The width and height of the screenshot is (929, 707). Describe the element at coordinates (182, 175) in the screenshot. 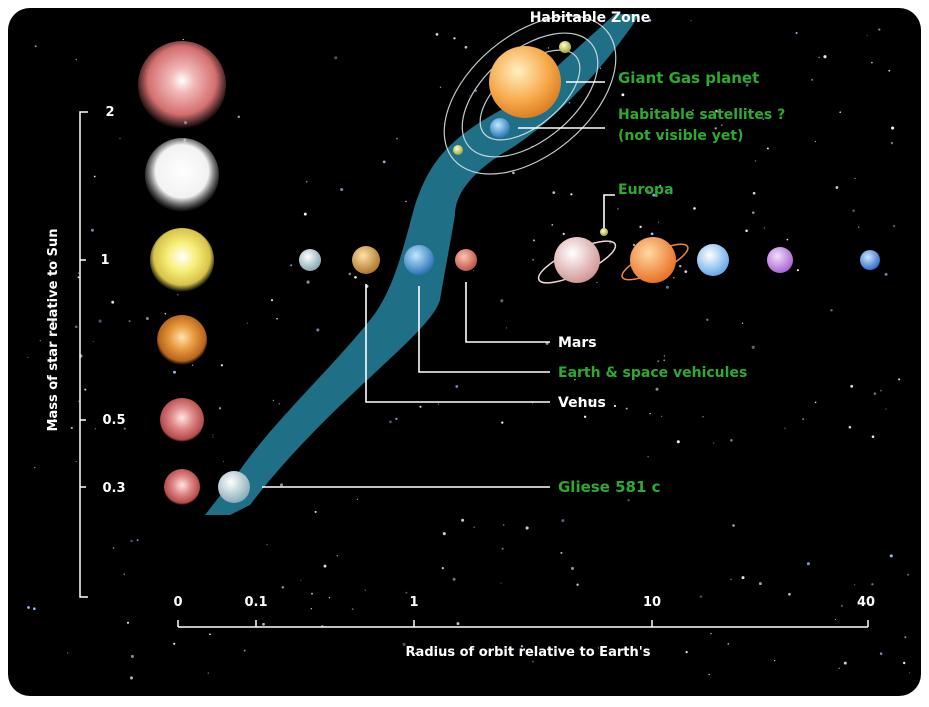

I see `white-star` at that location.